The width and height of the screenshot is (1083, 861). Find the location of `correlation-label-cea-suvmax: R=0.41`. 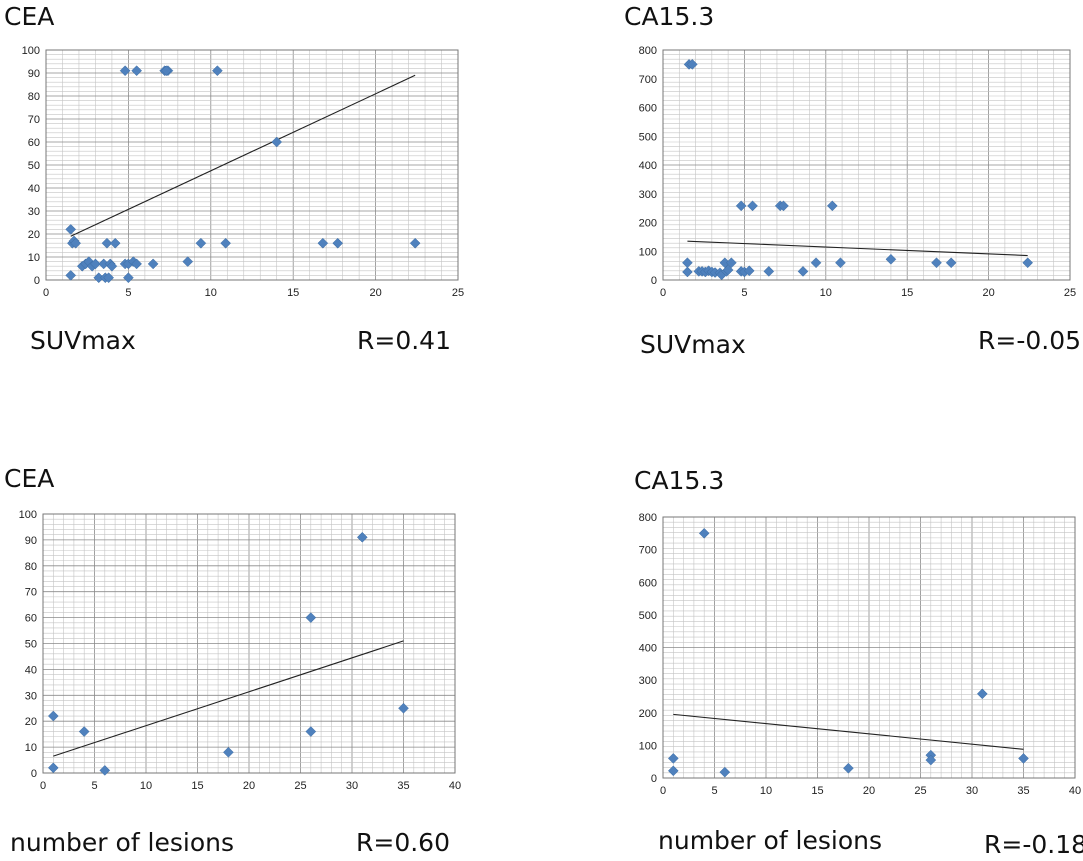

correlation-label-cea-suvmax: R=0.41 is located at coordinates (404, 340).